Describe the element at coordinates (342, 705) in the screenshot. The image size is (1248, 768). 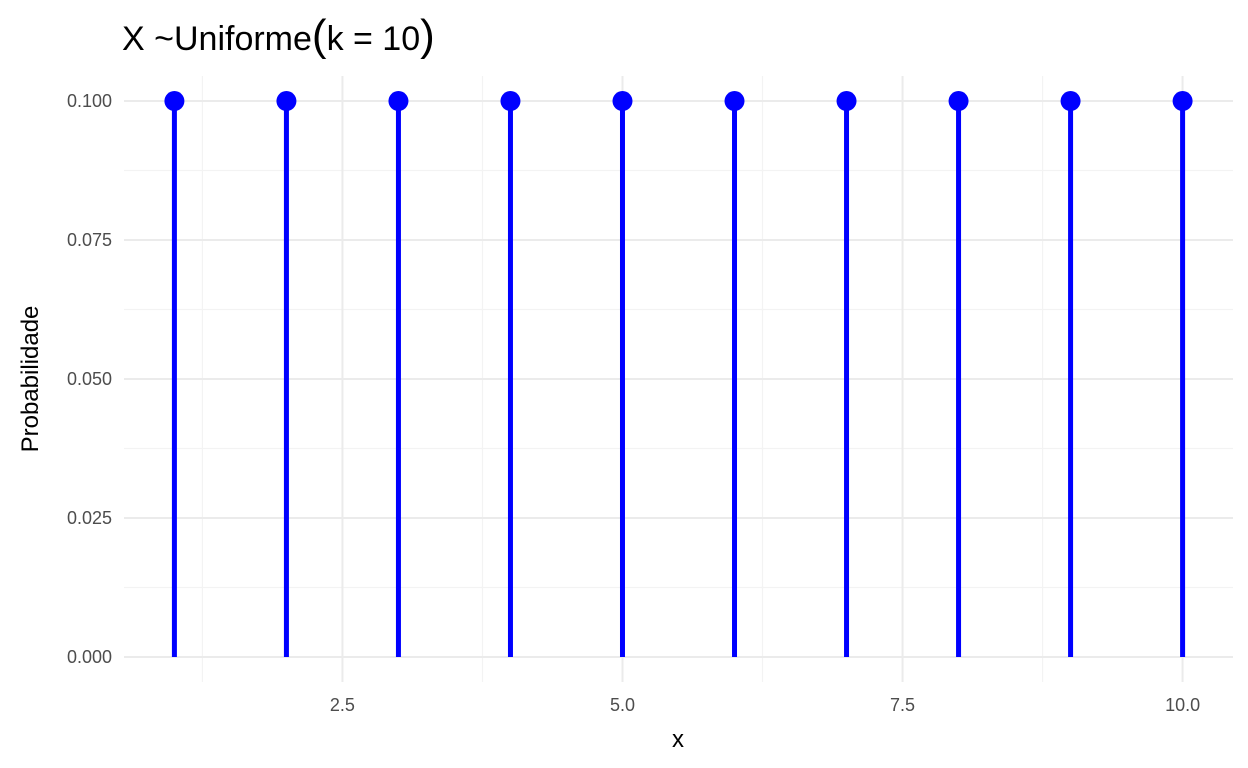
I see `x-tick-label: 2.5` at that location.